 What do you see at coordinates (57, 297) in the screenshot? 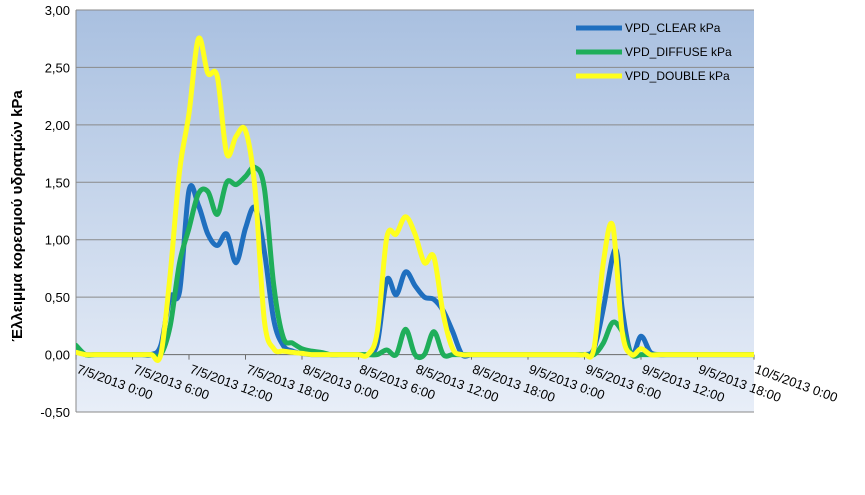
I see `y-tick-label: 0,50` at bounding box center [57, 297].